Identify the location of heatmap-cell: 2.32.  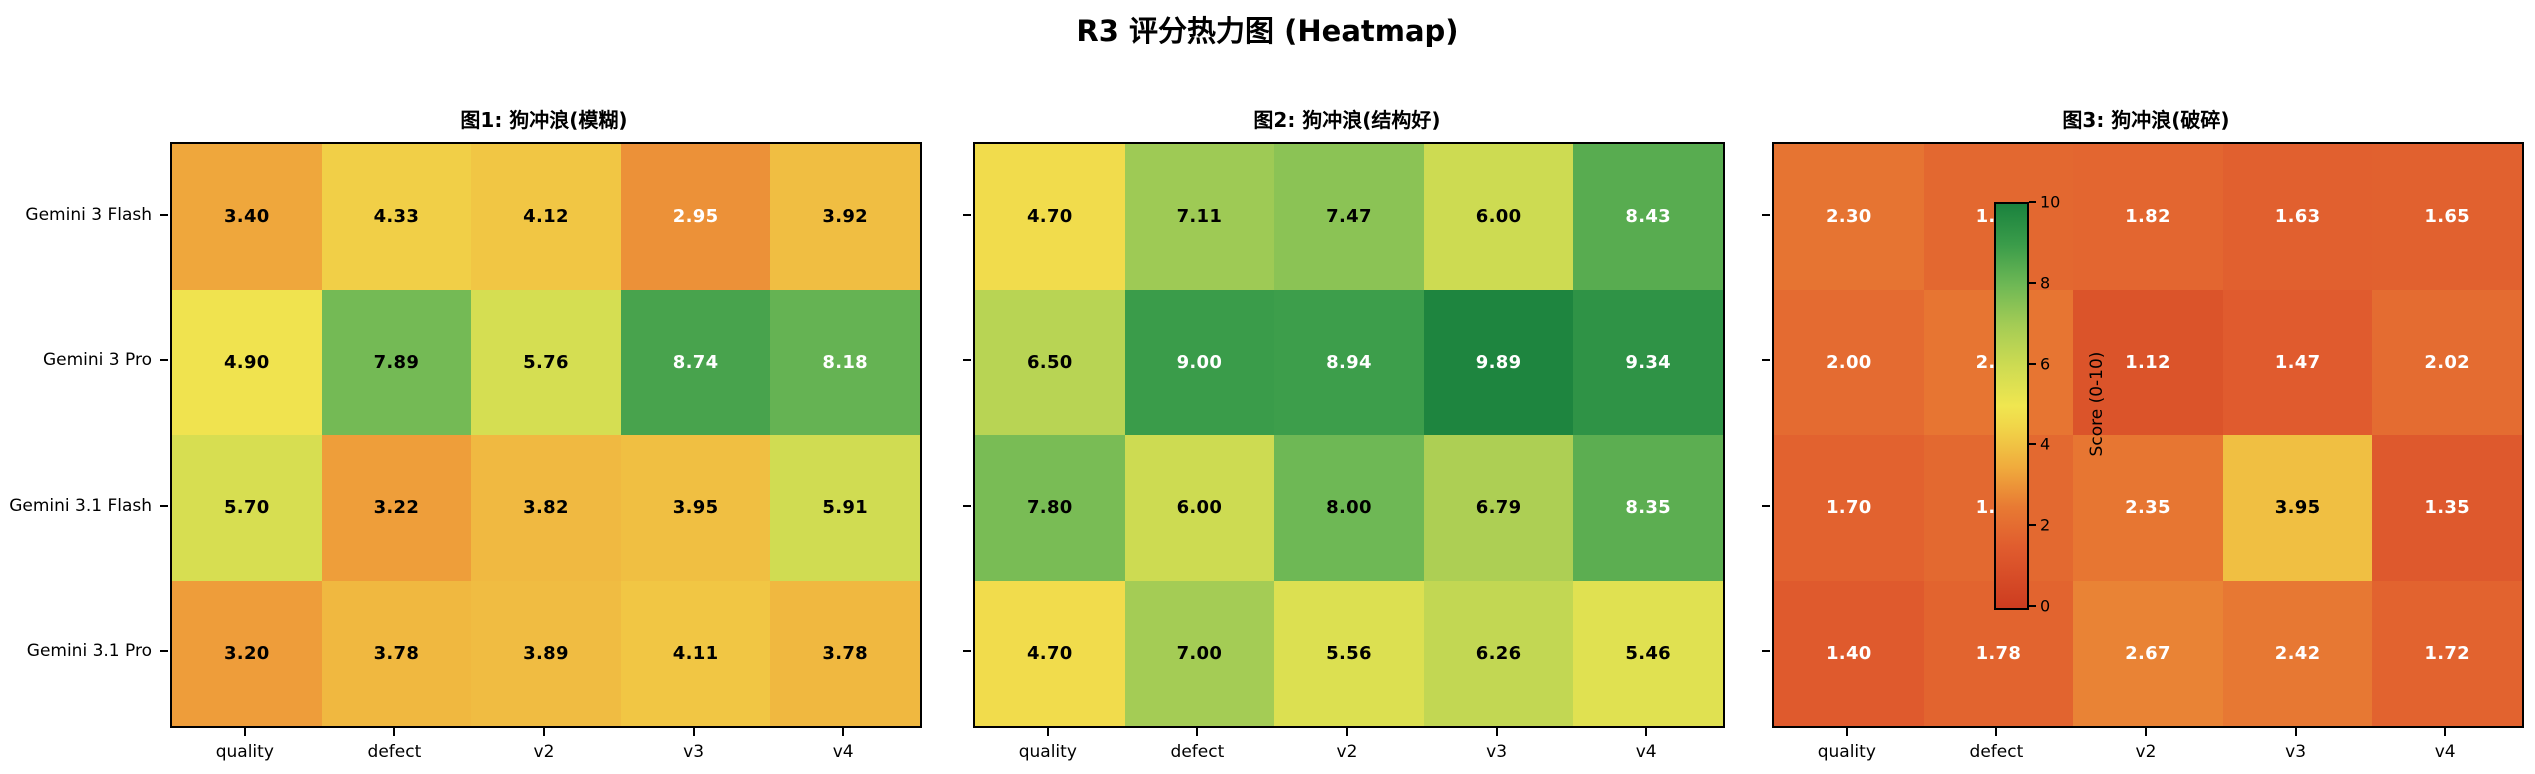
(1998, 362).